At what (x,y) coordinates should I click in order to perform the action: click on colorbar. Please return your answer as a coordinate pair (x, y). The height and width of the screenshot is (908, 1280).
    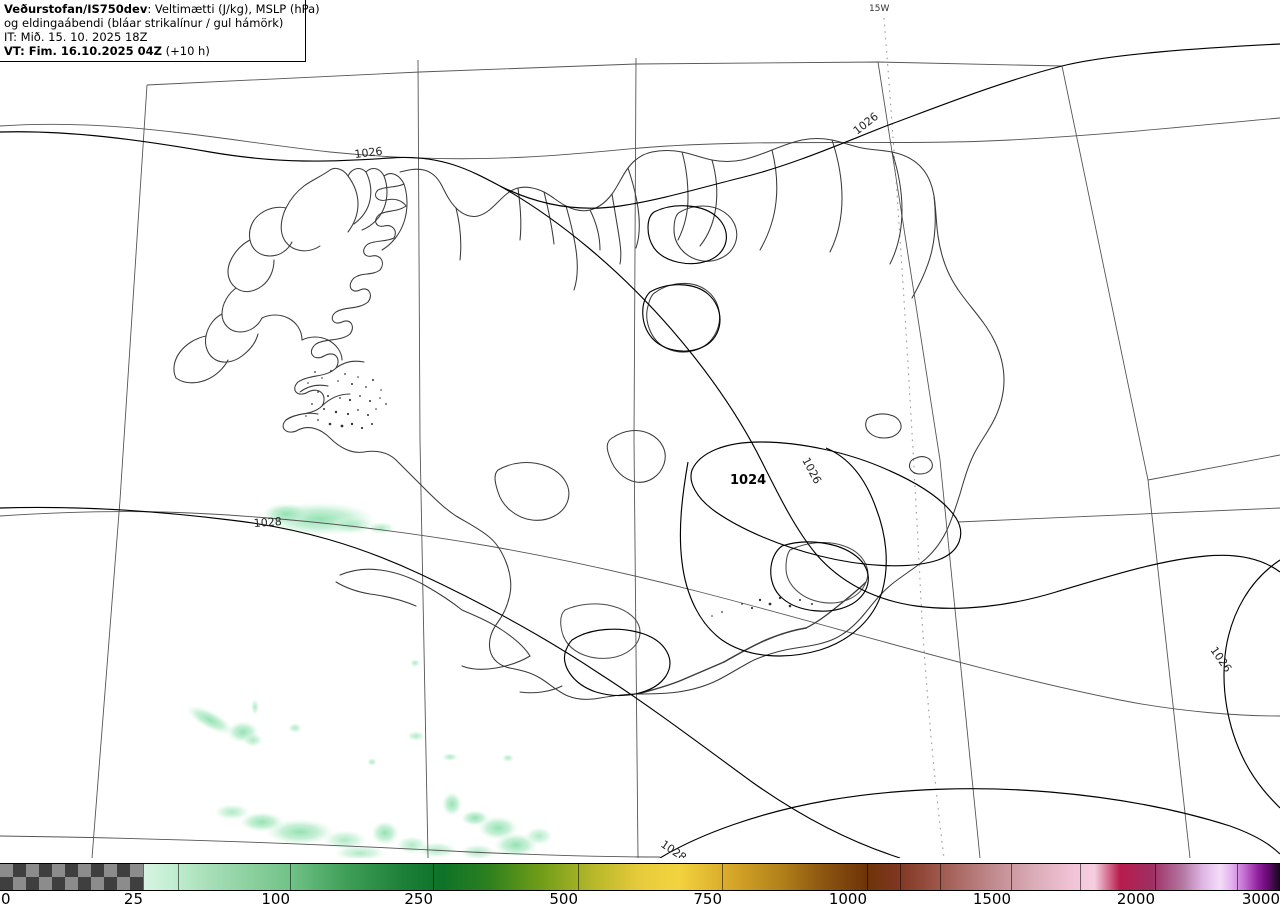
    Looking at the image, I should click on (640, 877).